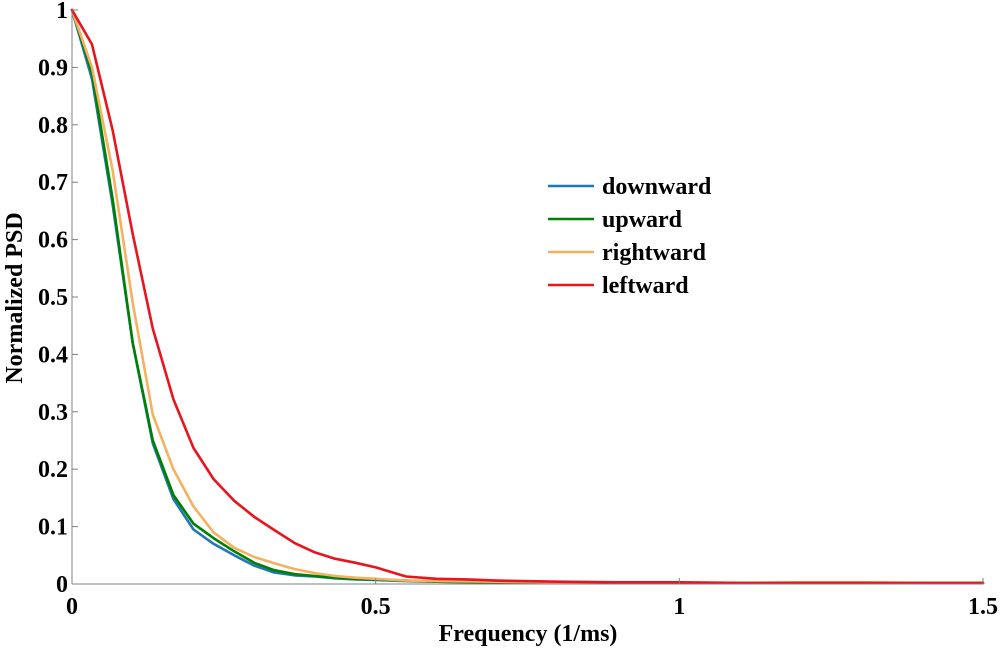 The height and width of the screenshot is (649, 1000). What do you see at coordinates (983, 607) in the screenshot?
I see `x-tick-label: 1.5` at bounding box center [983, 607].